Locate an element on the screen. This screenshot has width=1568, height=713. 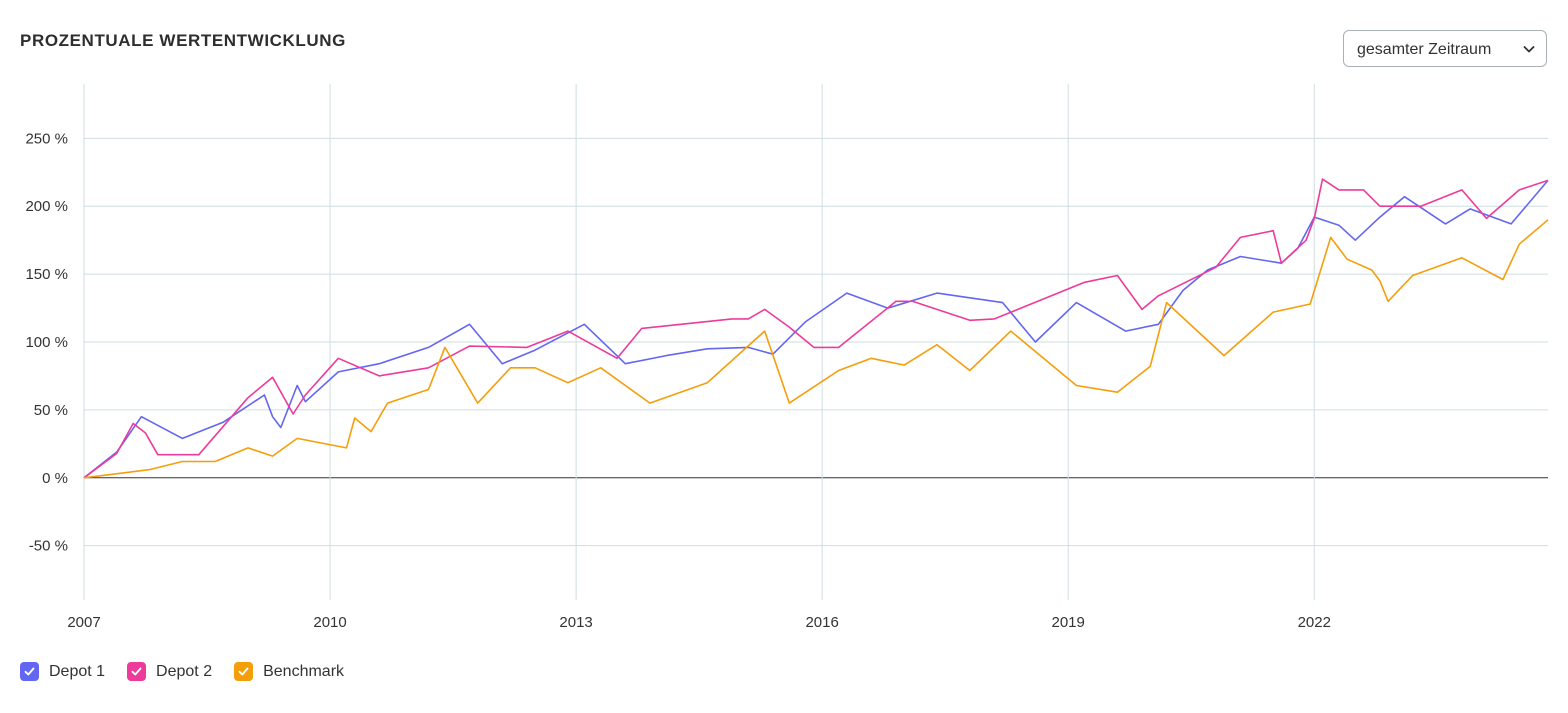
y-tick-label: 100 % is located at coordinates (46, 342).